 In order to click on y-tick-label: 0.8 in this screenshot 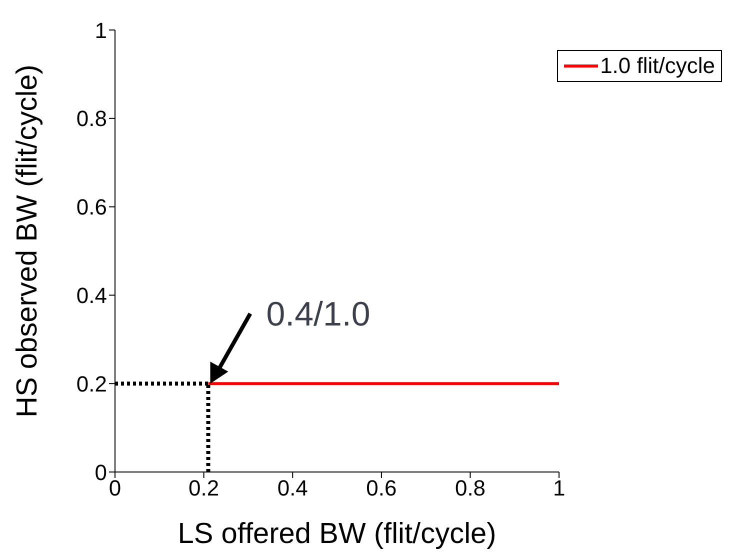, I will do `click(91, 119)`.